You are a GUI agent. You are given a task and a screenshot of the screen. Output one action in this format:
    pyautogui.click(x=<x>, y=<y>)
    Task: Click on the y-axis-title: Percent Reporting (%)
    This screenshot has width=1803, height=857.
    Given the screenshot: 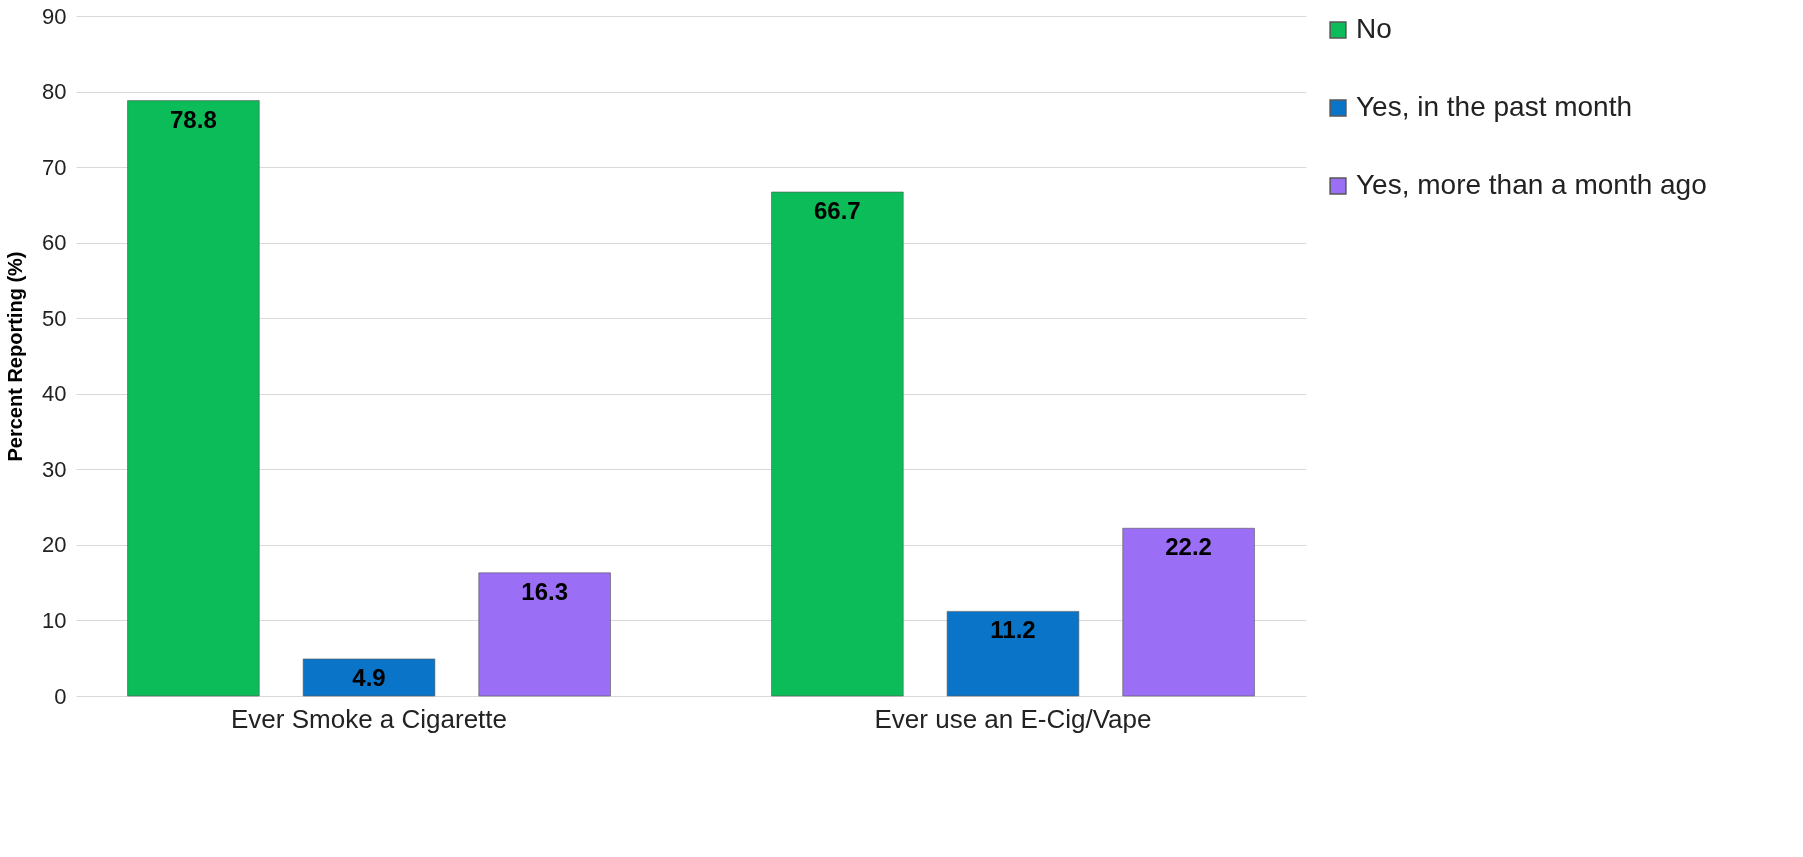 What is the action you would take?
    pyautogui.click(x=15, y=356)
    